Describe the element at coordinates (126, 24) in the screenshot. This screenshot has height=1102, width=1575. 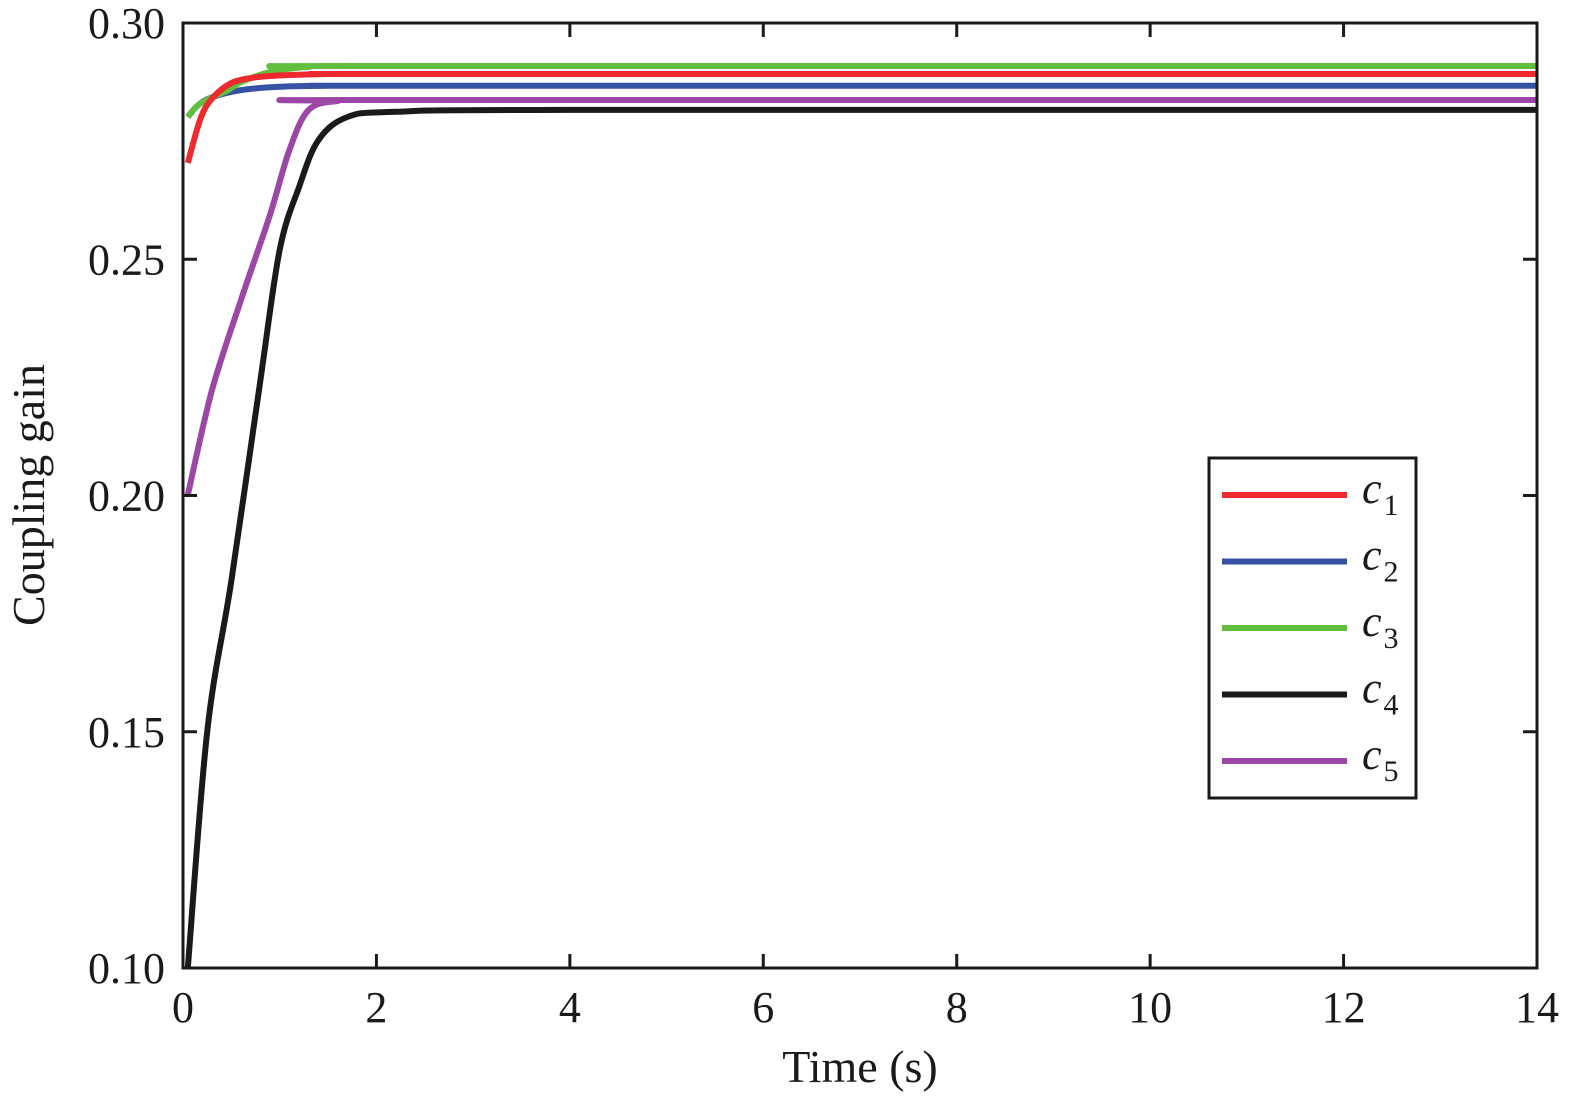
I see `y-tick-label: 0.30` at that location.